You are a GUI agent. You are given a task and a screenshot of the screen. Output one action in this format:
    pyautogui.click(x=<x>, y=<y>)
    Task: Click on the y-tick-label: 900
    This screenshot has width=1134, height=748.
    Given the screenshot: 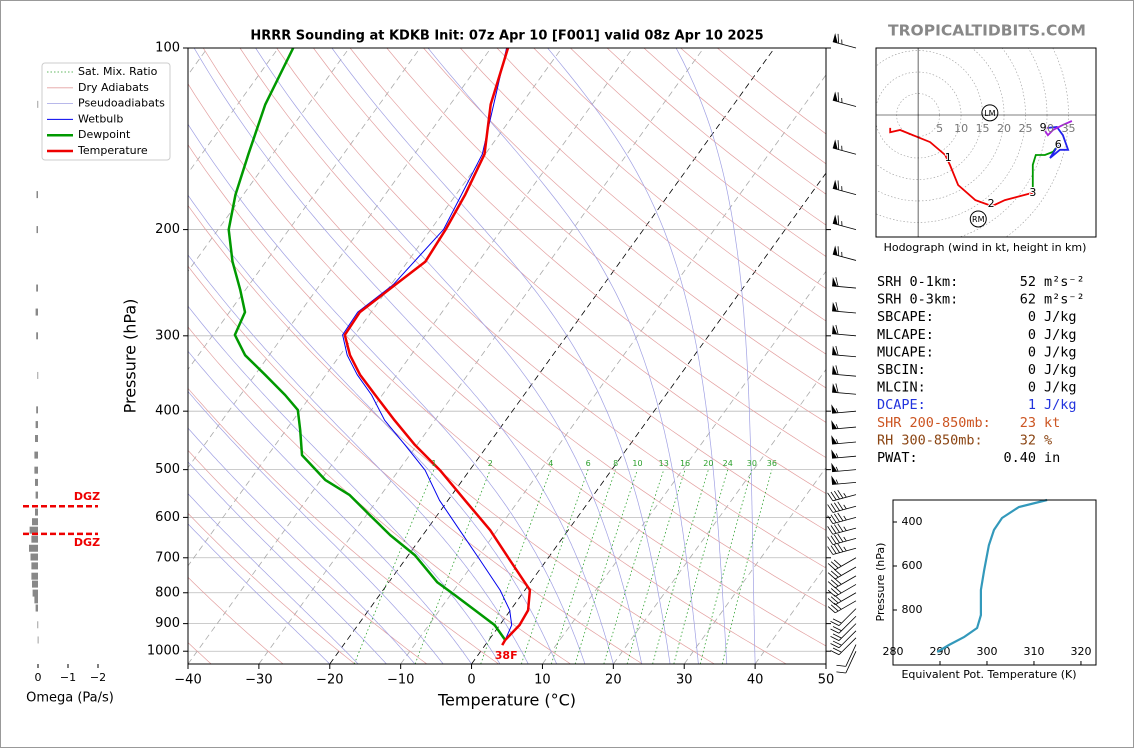 What is the action you would take?
    pyautogui.click(x=167, y=623)
    